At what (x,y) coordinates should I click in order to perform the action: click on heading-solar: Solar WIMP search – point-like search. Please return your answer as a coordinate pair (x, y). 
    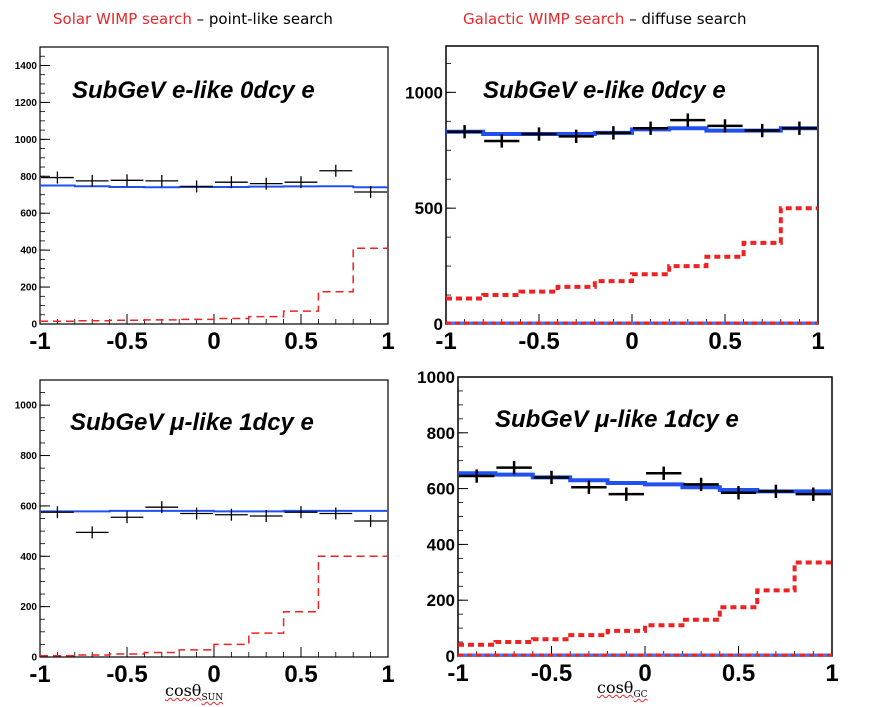
    Looking at the image, I should click on (193, 19).